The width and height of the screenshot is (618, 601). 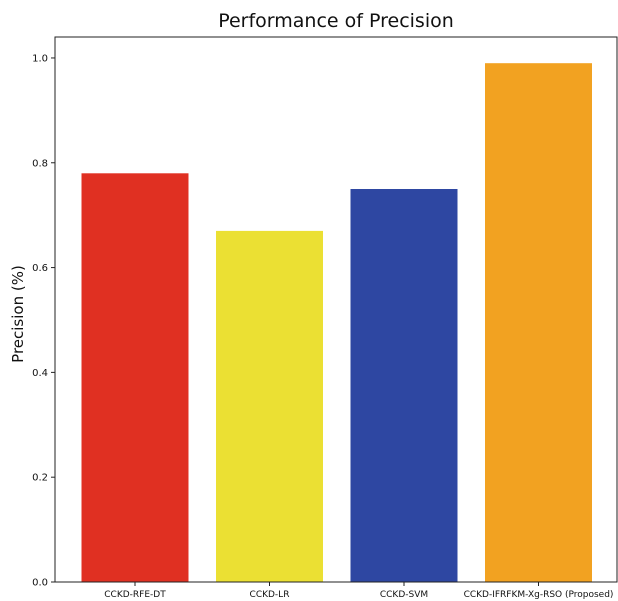 What do you see at coordinates (40, 58) in the screenshot?
I see `y-tick-label-6: 1.0` at bounding box center [40, 58].